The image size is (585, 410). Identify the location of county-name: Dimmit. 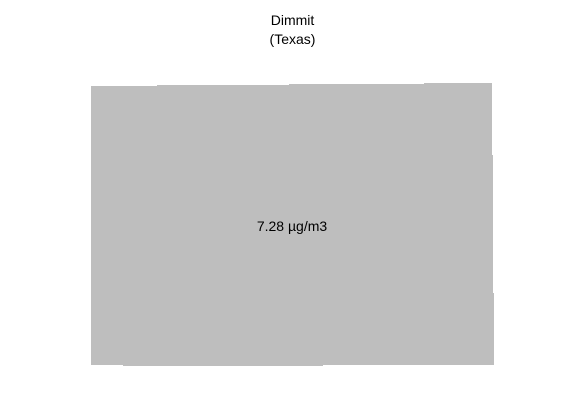
(292, 20).